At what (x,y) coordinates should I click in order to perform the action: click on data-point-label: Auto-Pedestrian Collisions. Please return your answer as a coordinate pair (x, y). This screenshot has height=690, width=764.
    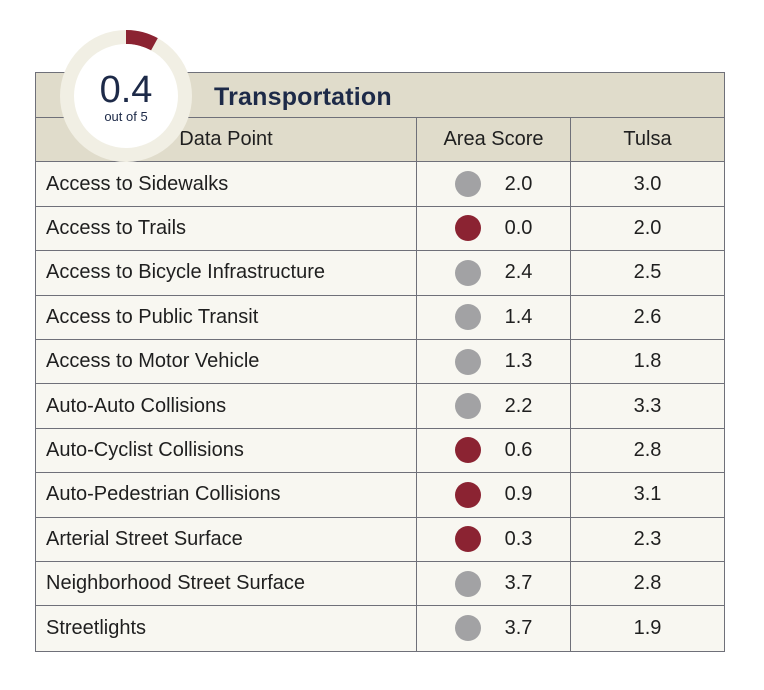
    Looking at the image, I should click on (226, 495).